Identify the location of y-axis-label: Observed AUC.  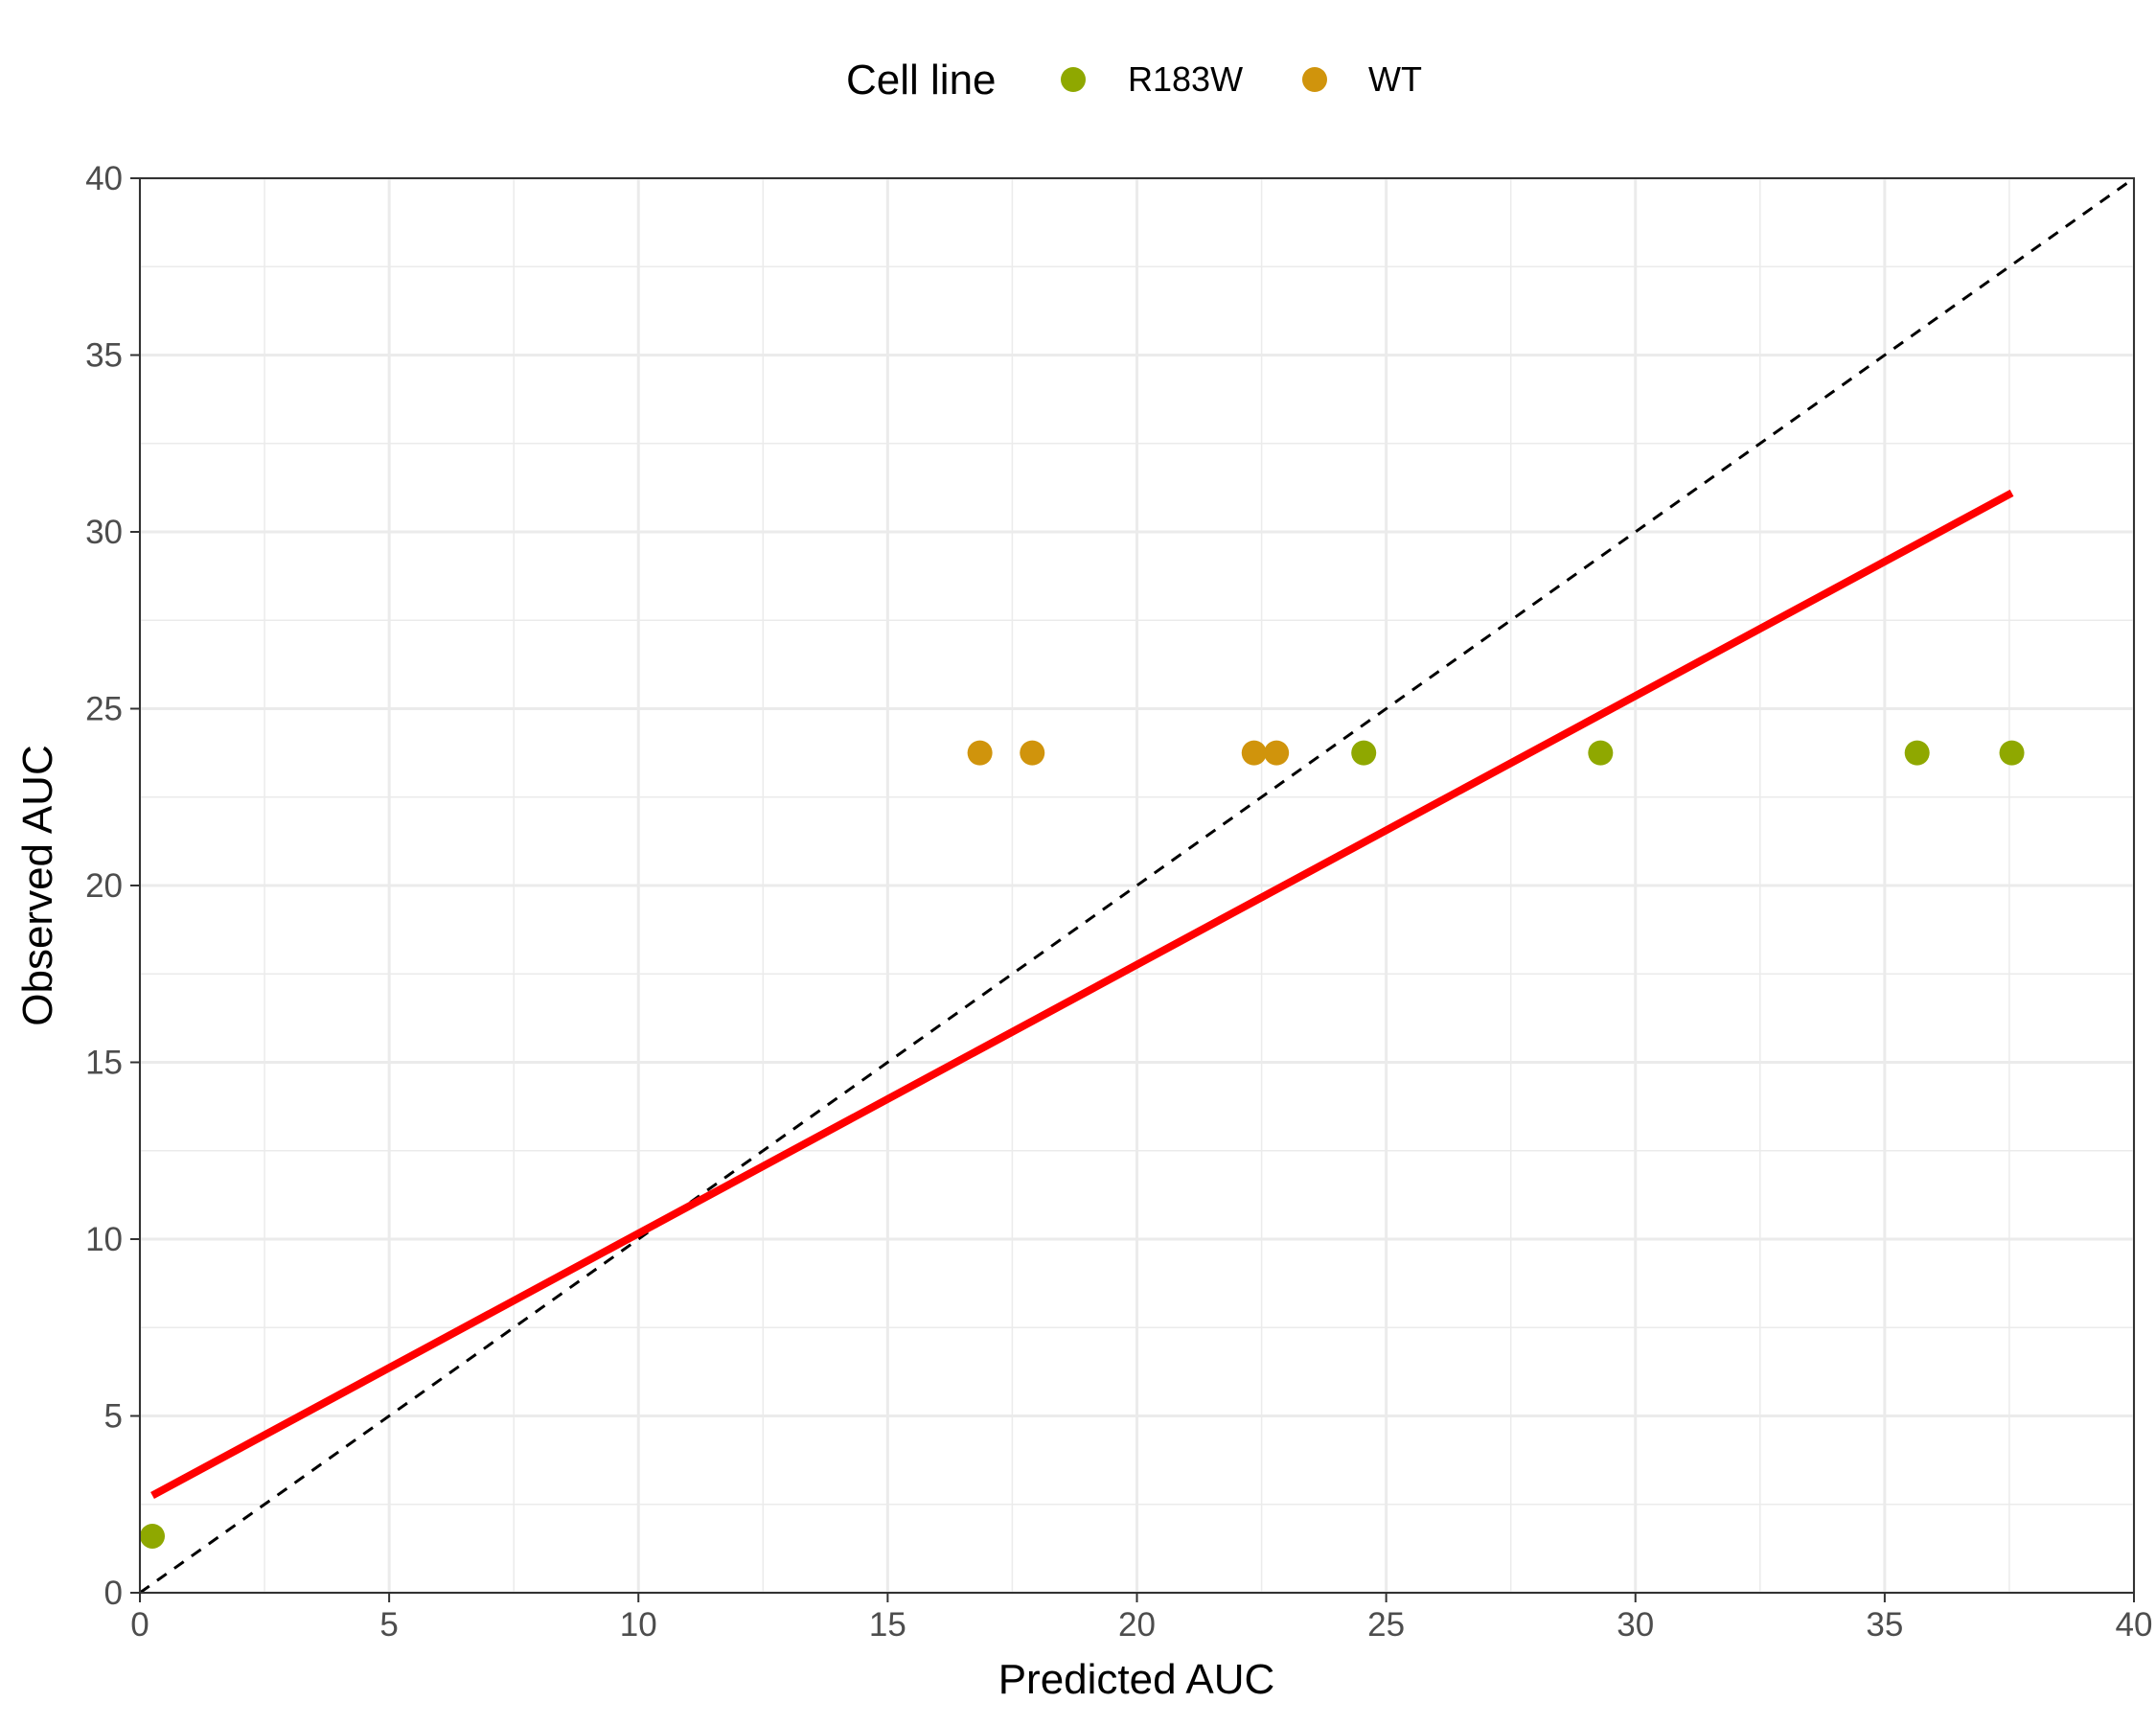
(37, 885).